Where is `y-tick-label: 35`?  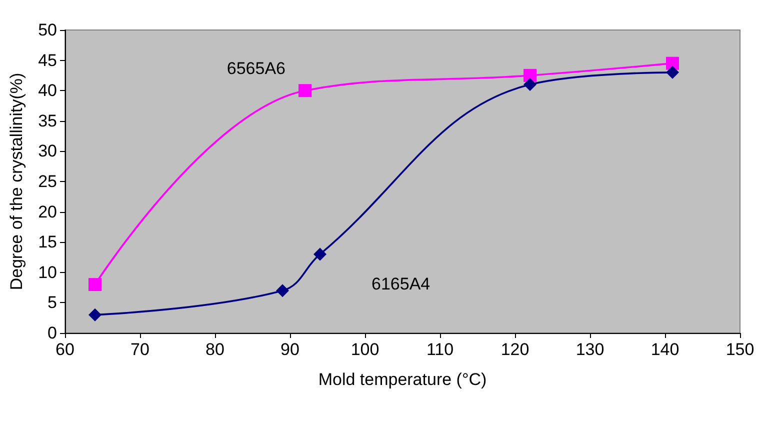
y-tick-label: 35 is located at coordinates (47, 120).